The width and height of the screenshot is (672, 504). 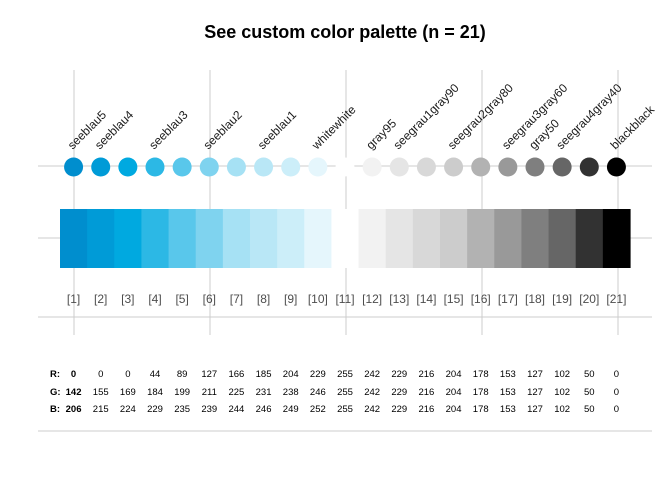 I want to click on rgb-value: 44, so click(x=155, y=374).